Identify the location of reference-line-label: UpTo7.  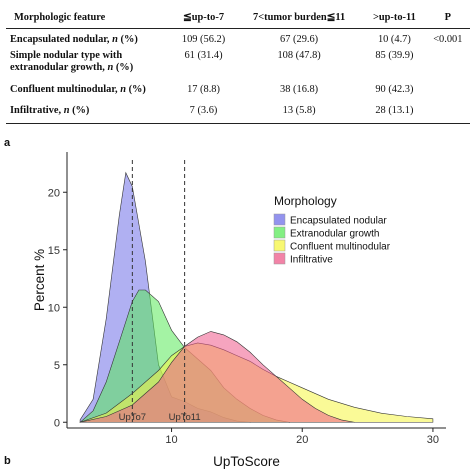
(132, 417).